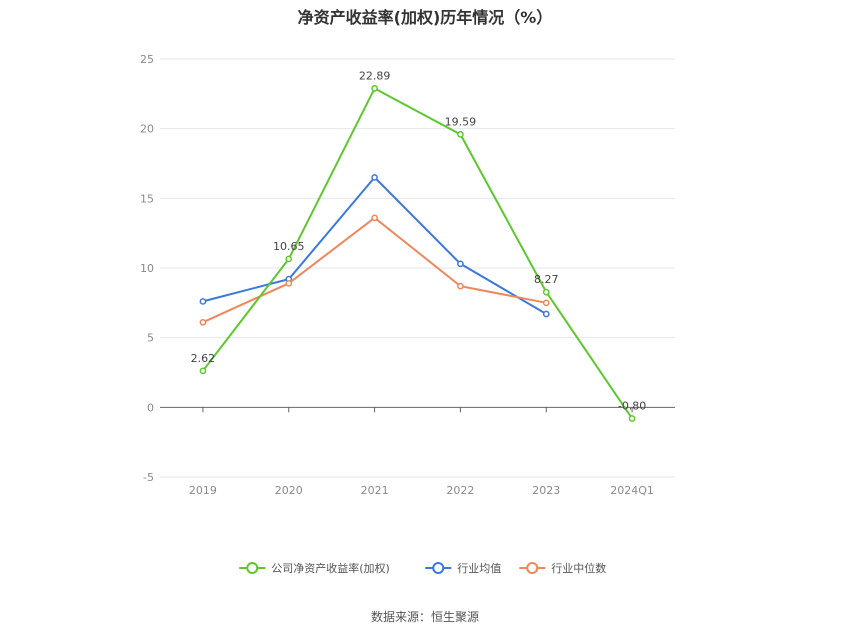  Describe the element at coordinates (425, 17) in the screenshot. I see `chart-title: 净资产收益率(加权)历年情况（%）` at that location.